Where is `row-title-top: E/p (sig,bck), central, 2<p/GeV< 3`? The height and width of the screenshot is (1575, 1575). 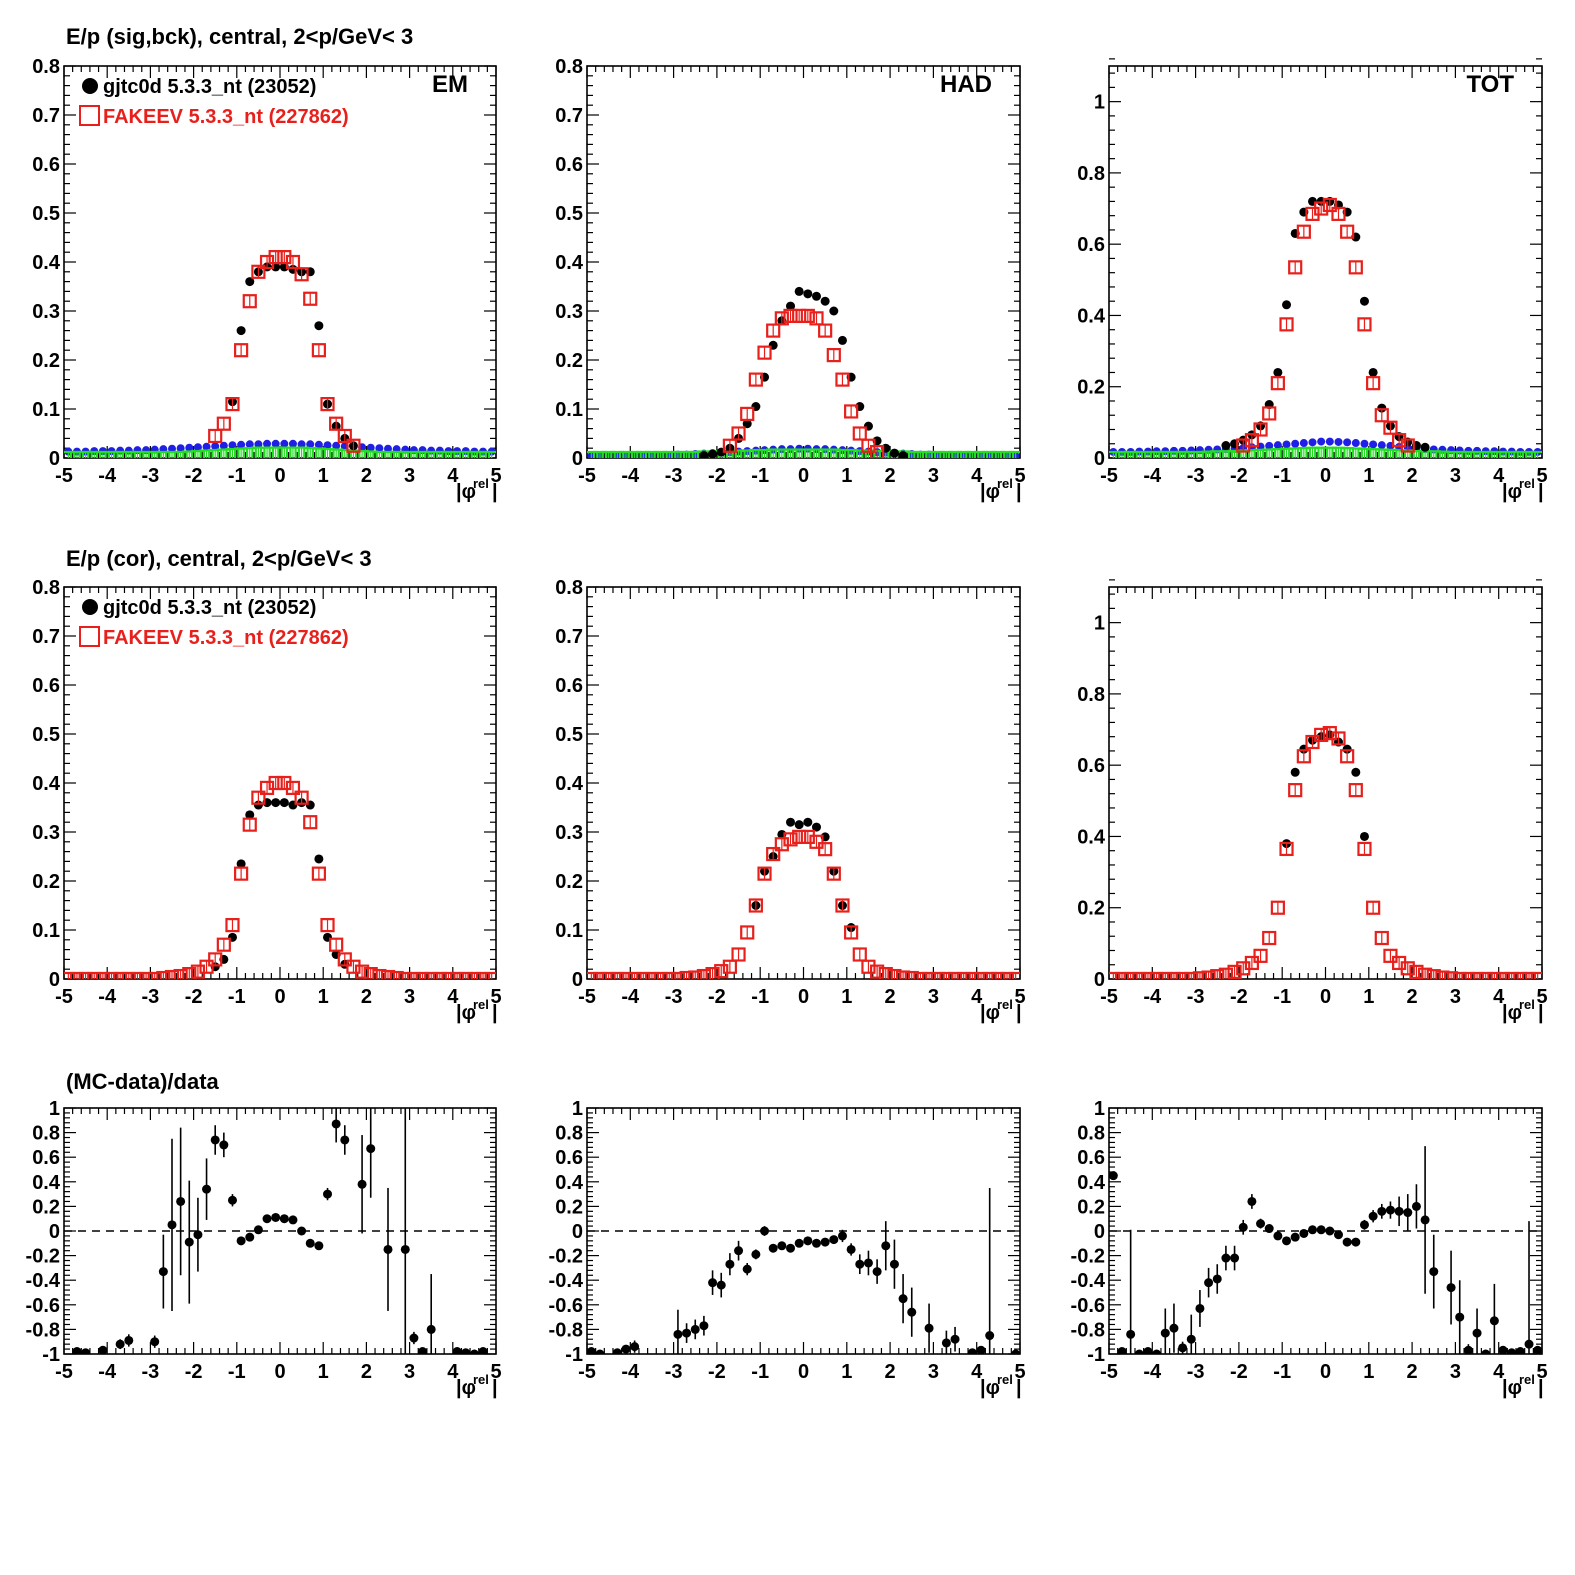 row-title-top: E/p (sig,bck), central, 2<p/GeV< 3 is located at coordinates (239, 36).